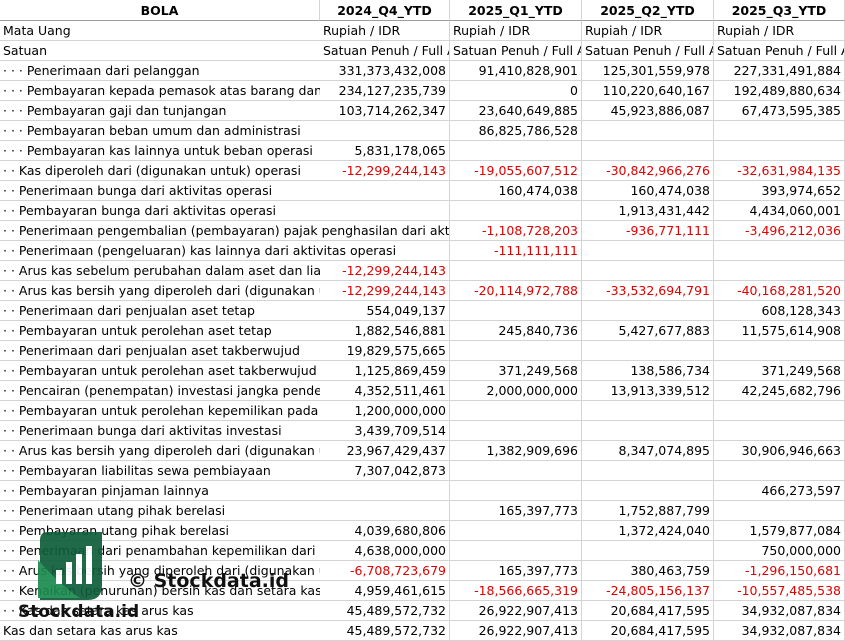  What do you see at coordinates (779, 111) in the screenshot?
I see `value-cell: 67,473,595,385` at bounding box center [779, 111].